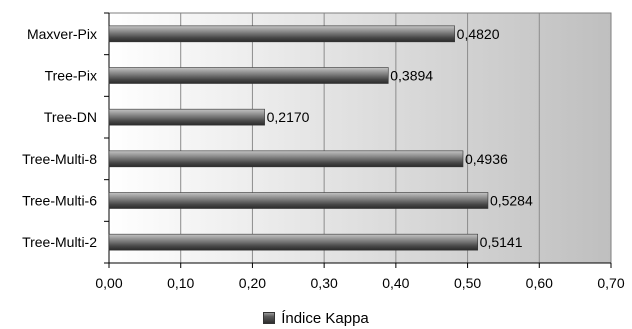  I want to click on x-tick-label: 0,10, so click(180, 283).